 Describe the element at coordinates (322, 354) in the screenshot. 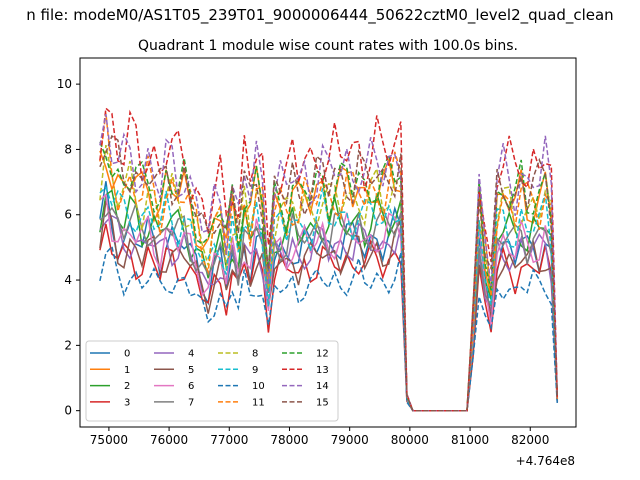

I see `legend-label: 12` at that location.